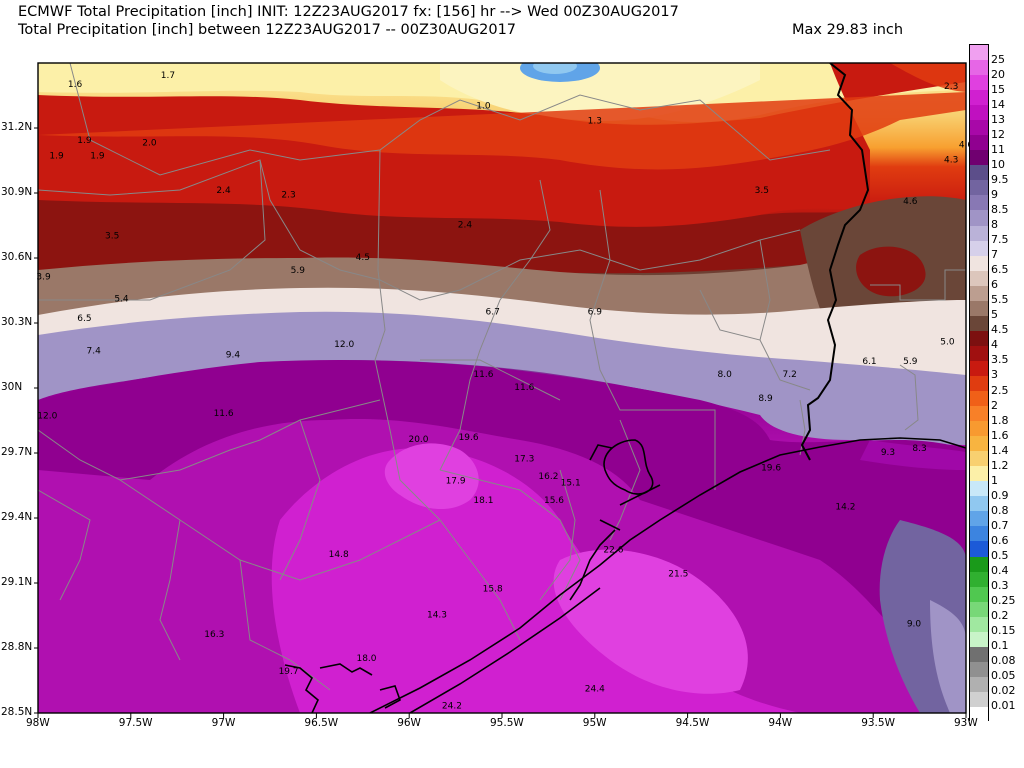 The image size is (1024, 768). Describe the element at coordinates (524, 460) in the screenshot. I see `precip-value-label: 17.3` at that location.